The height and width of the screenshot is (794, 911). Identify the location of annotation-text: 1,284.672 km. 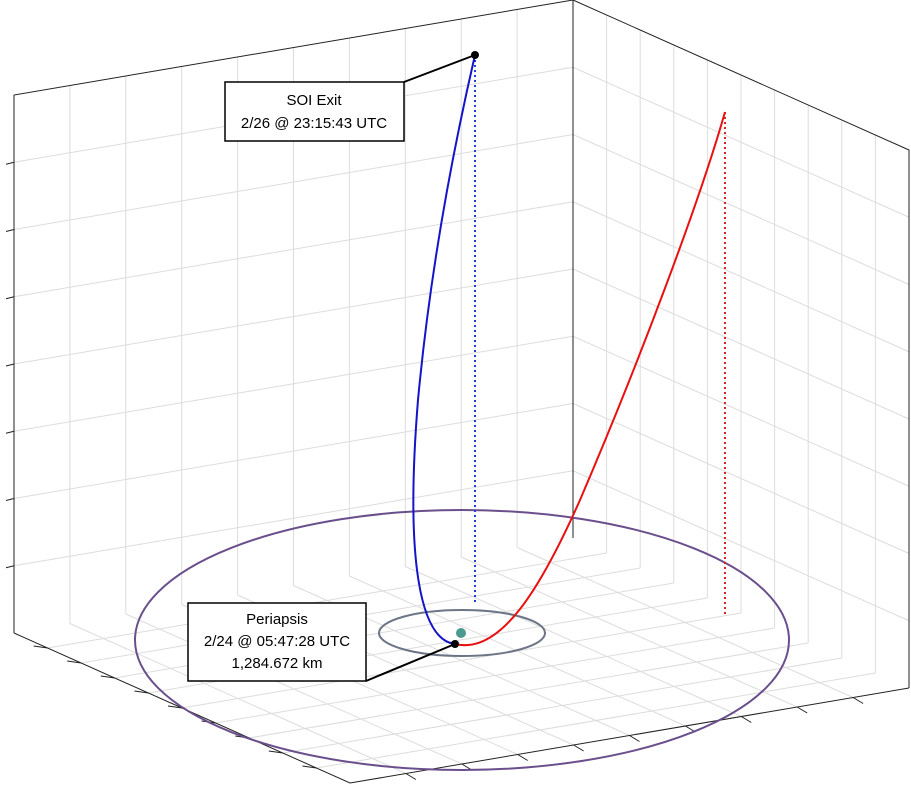
(277, 663).